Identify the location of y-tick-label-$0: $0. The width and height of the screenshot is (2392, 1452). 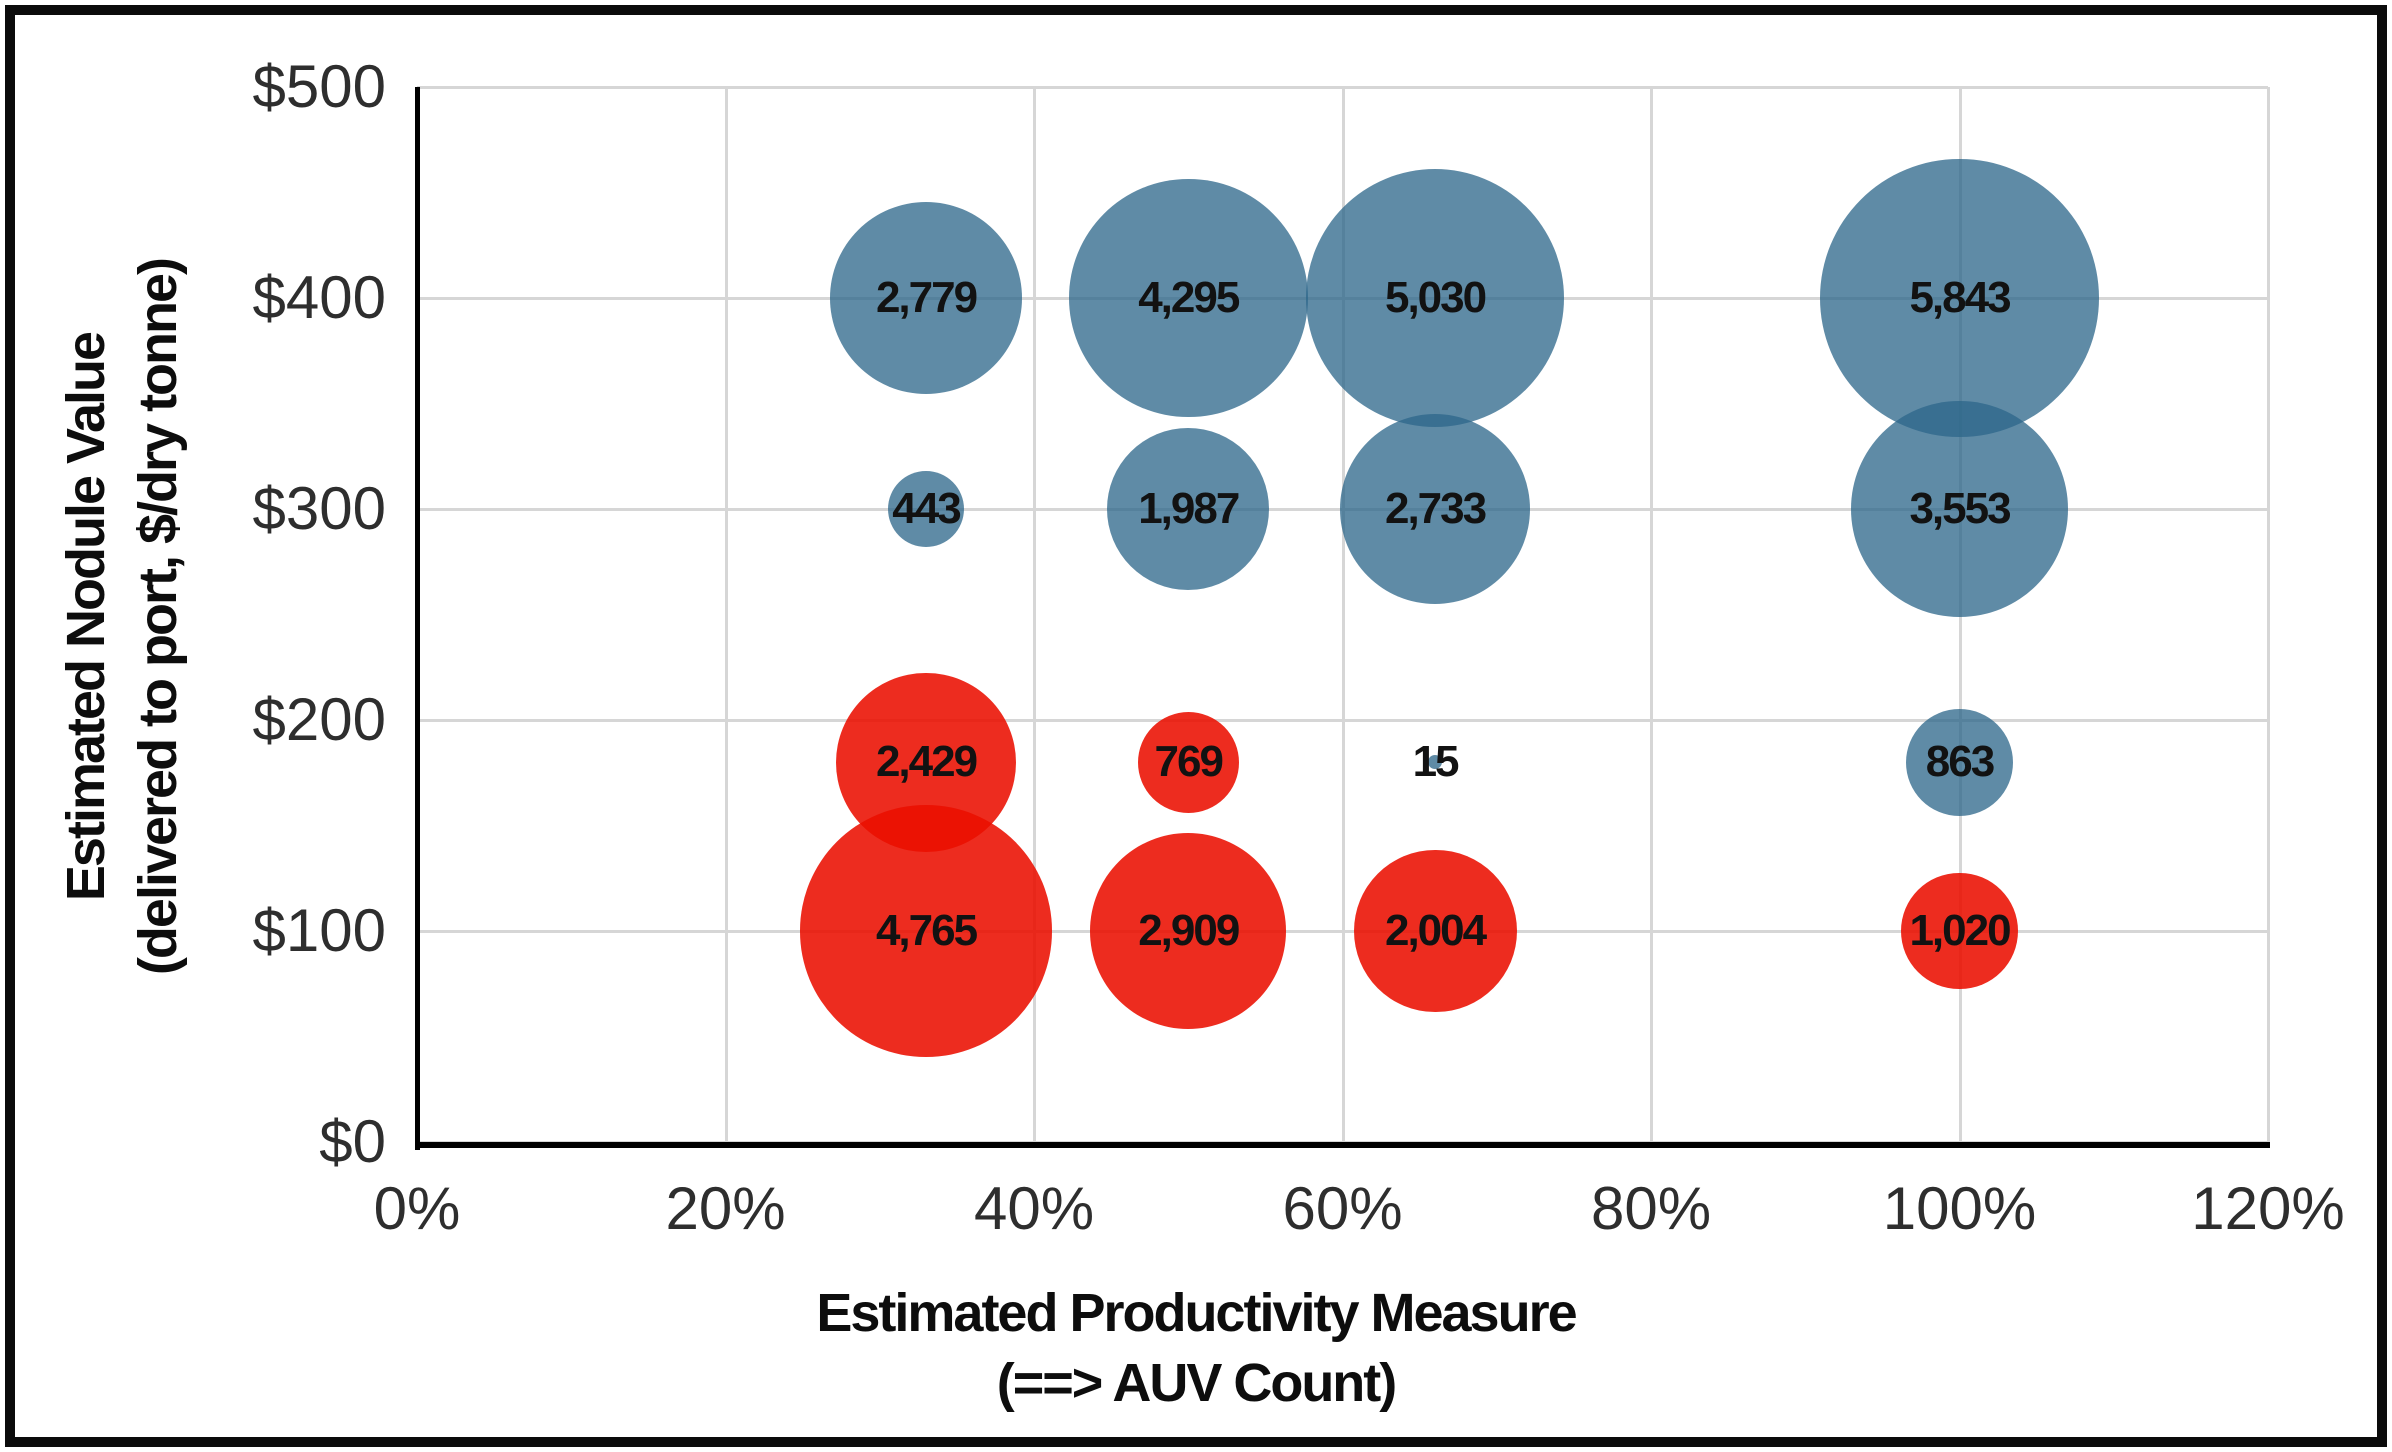
(352, 1141).